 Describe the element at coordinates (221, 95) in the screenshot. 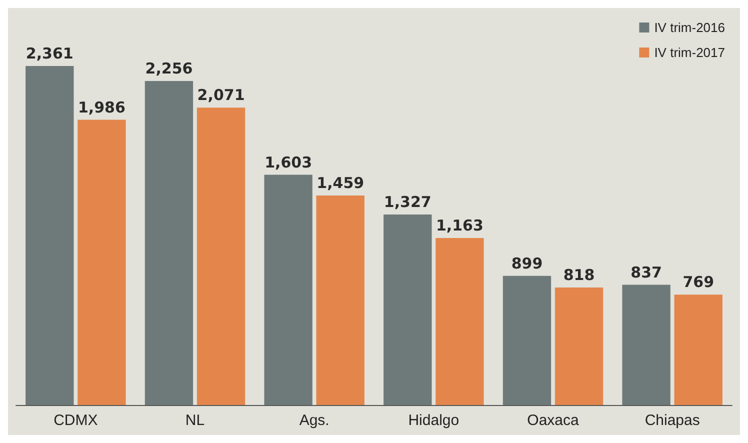

I see `data-label: 2,071` at that location.